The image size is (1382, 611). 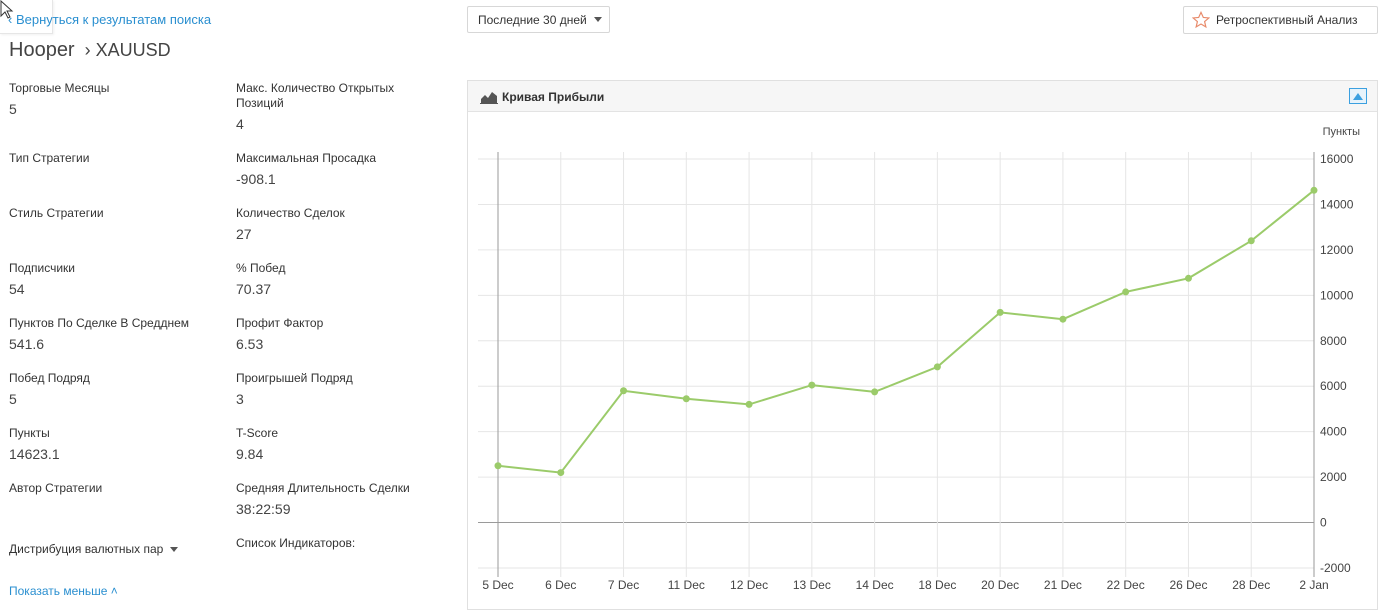 What do you see at coordinates (26, 17) in the screenshot?
I see `cursor-highlight` at bounding box center [26, 17].